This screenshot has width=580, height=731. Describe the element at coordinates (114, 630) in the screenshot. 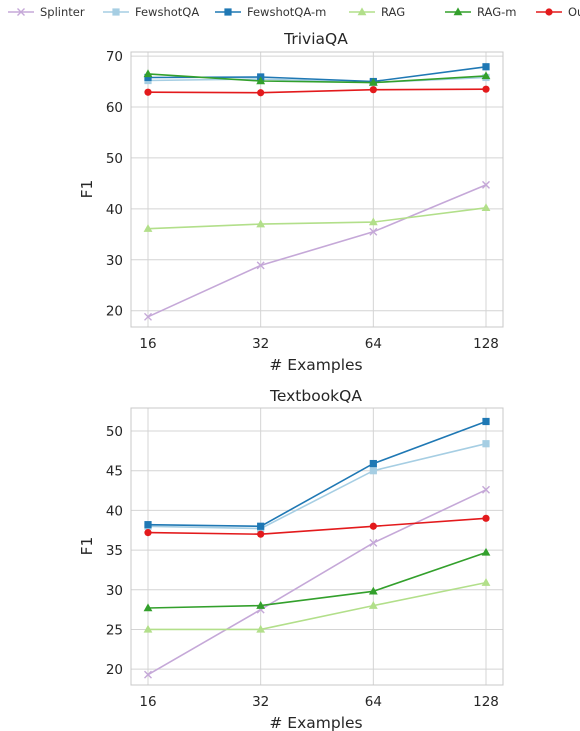

I see `y-tick-label: 25` at that location.